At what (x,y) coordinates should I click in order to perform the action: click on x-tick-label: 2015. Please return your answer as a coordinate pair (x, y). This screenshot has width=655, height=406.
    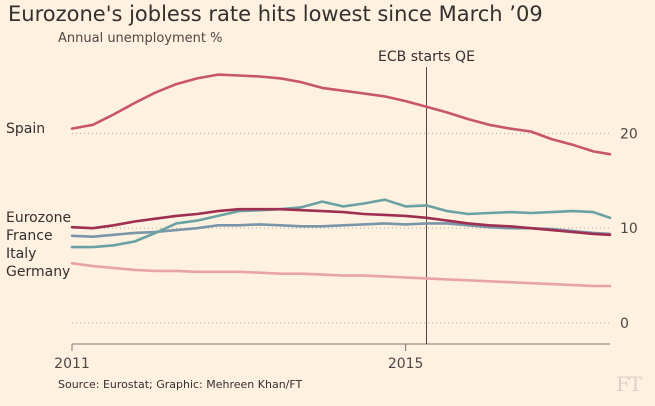
    Looking at the image, I should click on (406, 364).